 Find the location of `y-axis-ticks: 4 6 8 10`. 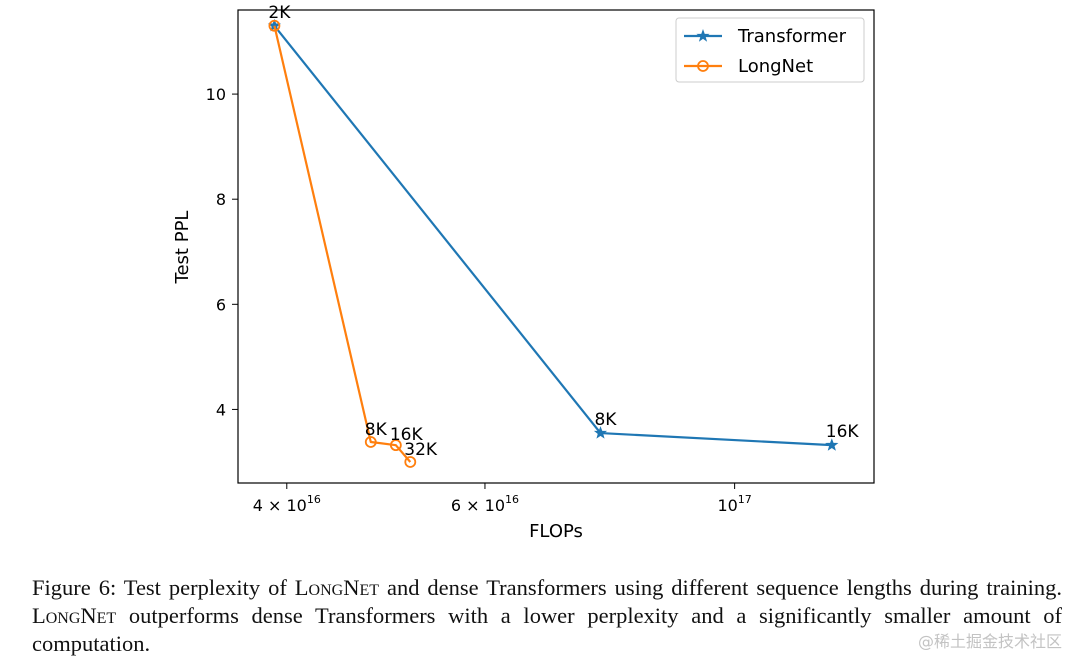

y-axis-ticks: 4 6 8 10 is located at coordinates (222, 252).